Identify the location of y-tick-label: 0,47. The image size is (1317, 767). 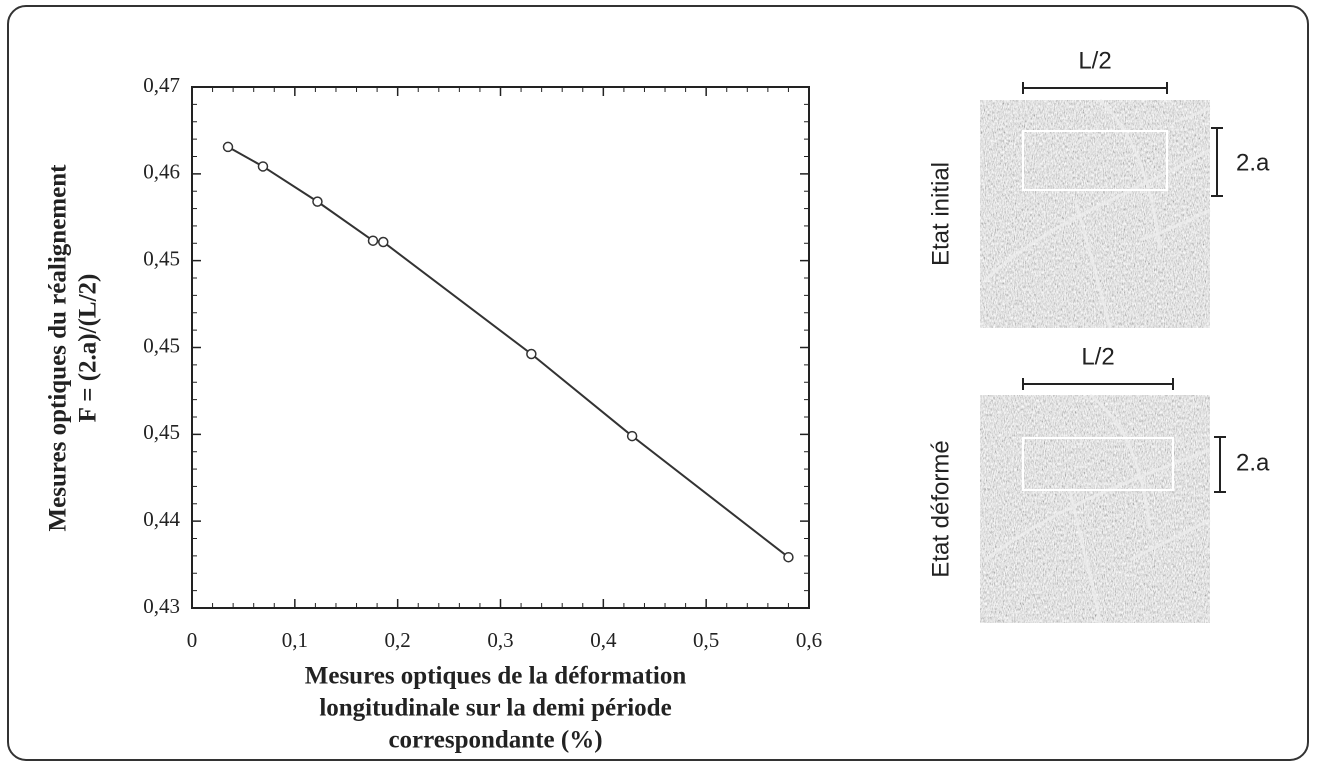
(161, 85).